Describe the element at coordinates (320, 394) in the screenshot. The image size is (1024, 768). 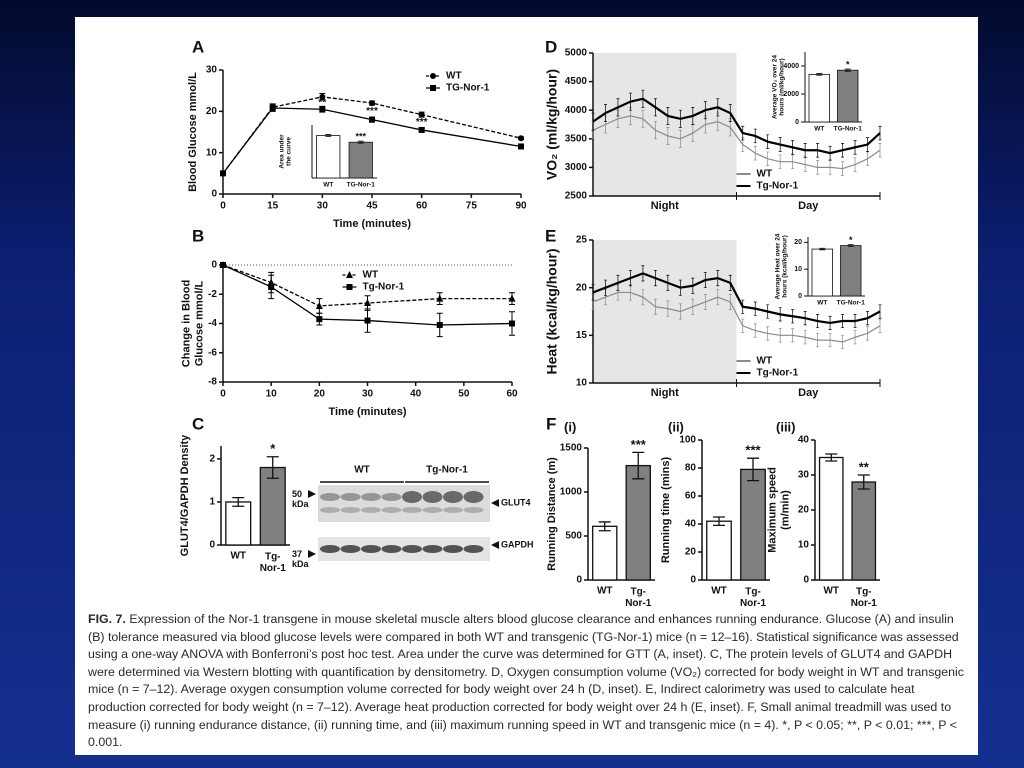
I see `x-tick-label: 20` at that location.